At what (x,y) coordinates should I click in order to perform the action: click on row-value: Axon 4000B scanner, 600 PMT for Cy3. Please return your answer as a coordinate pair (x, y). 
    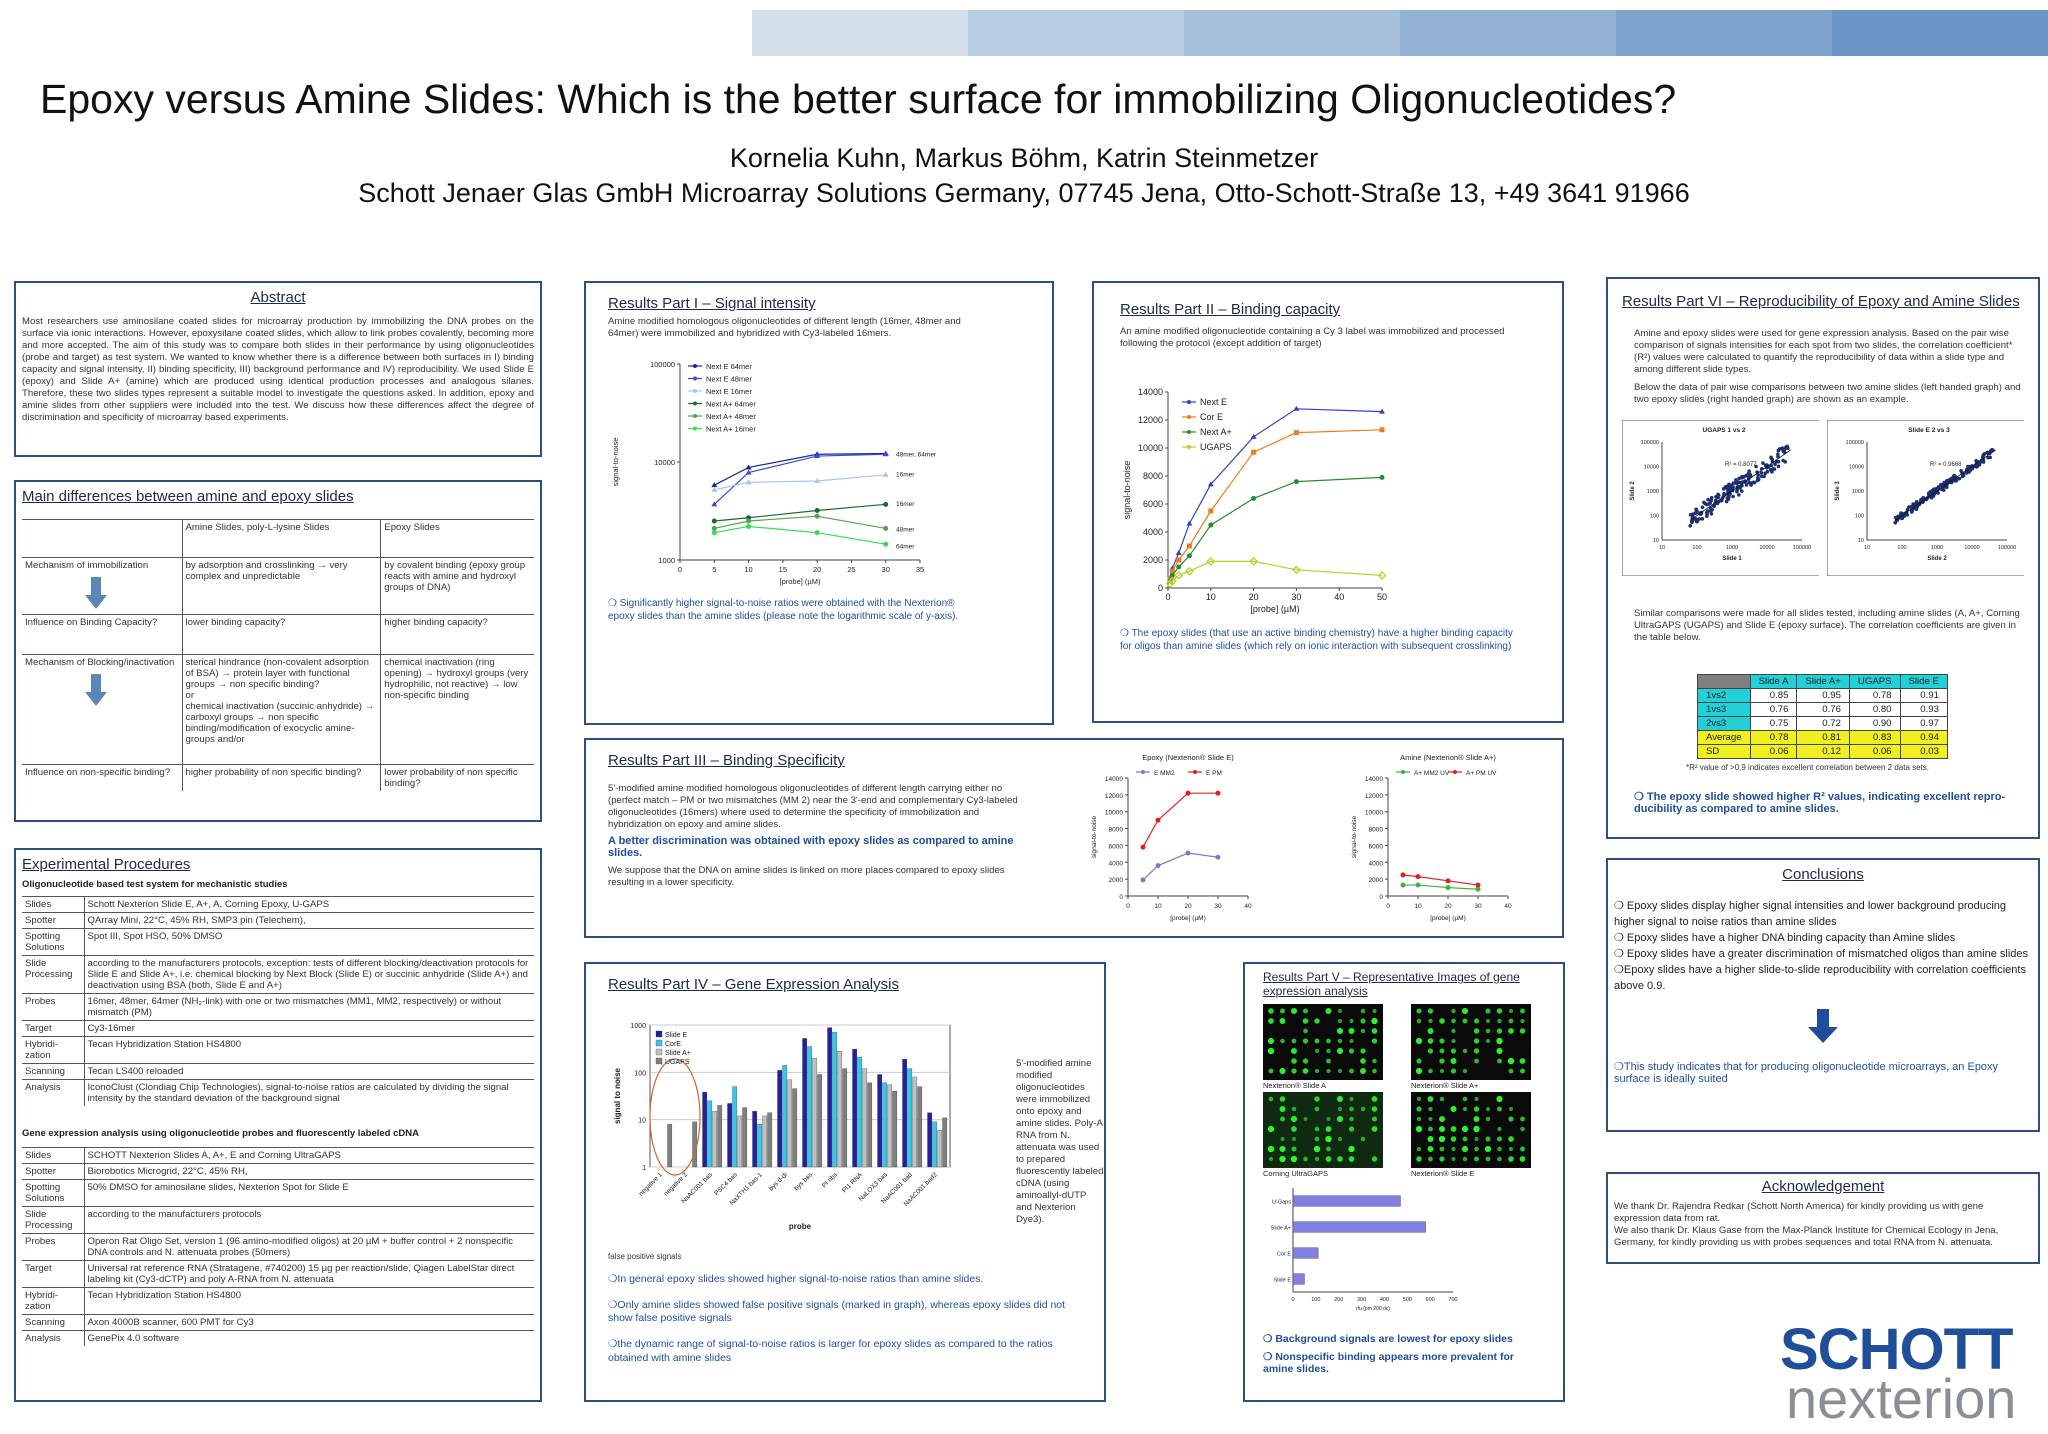
    Looking at the image, I should click on (308, 1322).